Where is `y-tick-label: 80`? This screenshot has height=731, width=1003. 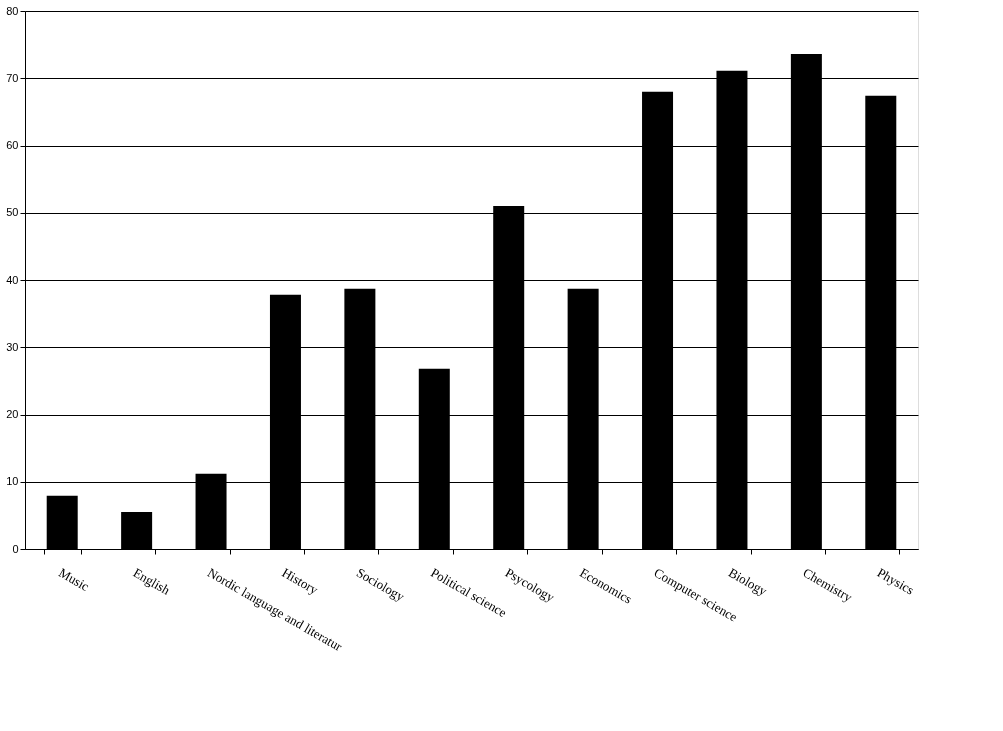
y-tick-label: 80 is located at coordinates (12, 10).